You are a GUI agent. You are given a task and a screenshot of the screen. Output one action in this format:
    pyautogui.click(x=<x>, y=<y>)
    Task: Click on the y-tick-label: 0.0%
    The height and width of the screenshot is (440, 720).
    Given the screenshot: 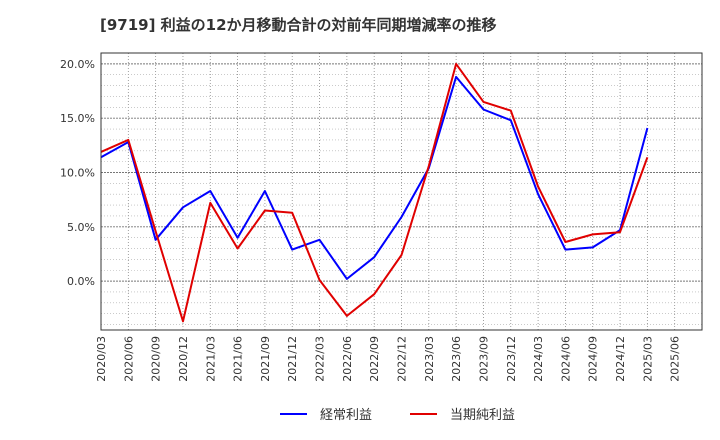 What is the action you would take?
    pyautogui.click(x=81, y=281)
    